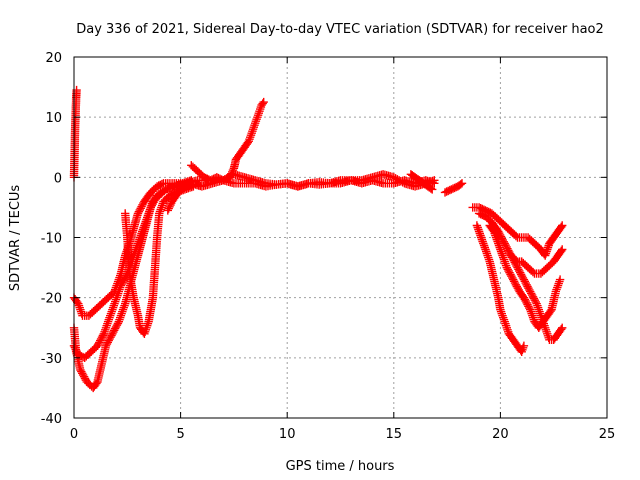 This screenshot has width=640, height=480. Describe the element at coordinates (340, 466) in the screenshot. I see `x-axis-label: GPS time / hours` at that location.